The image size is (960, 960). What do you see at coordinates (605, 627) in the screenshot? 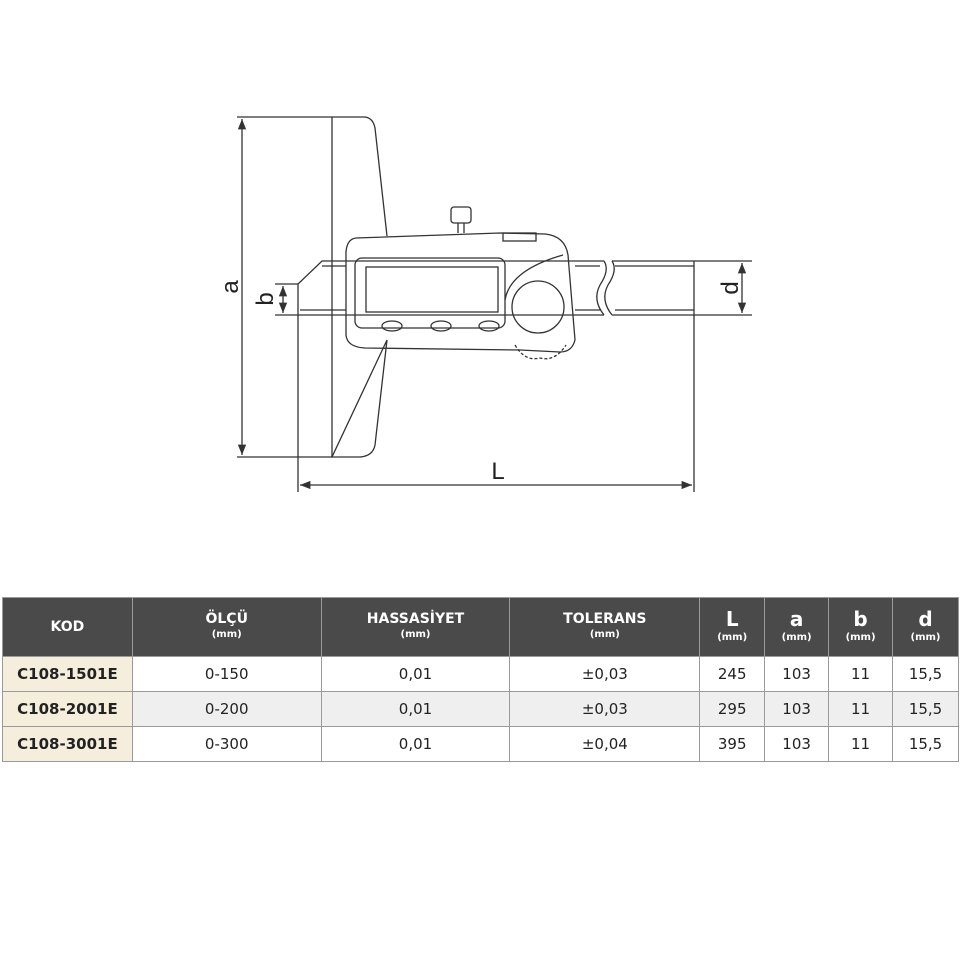
I see `header-tolerans: TOLERANS (mm)` at bounding box center [605, 627].